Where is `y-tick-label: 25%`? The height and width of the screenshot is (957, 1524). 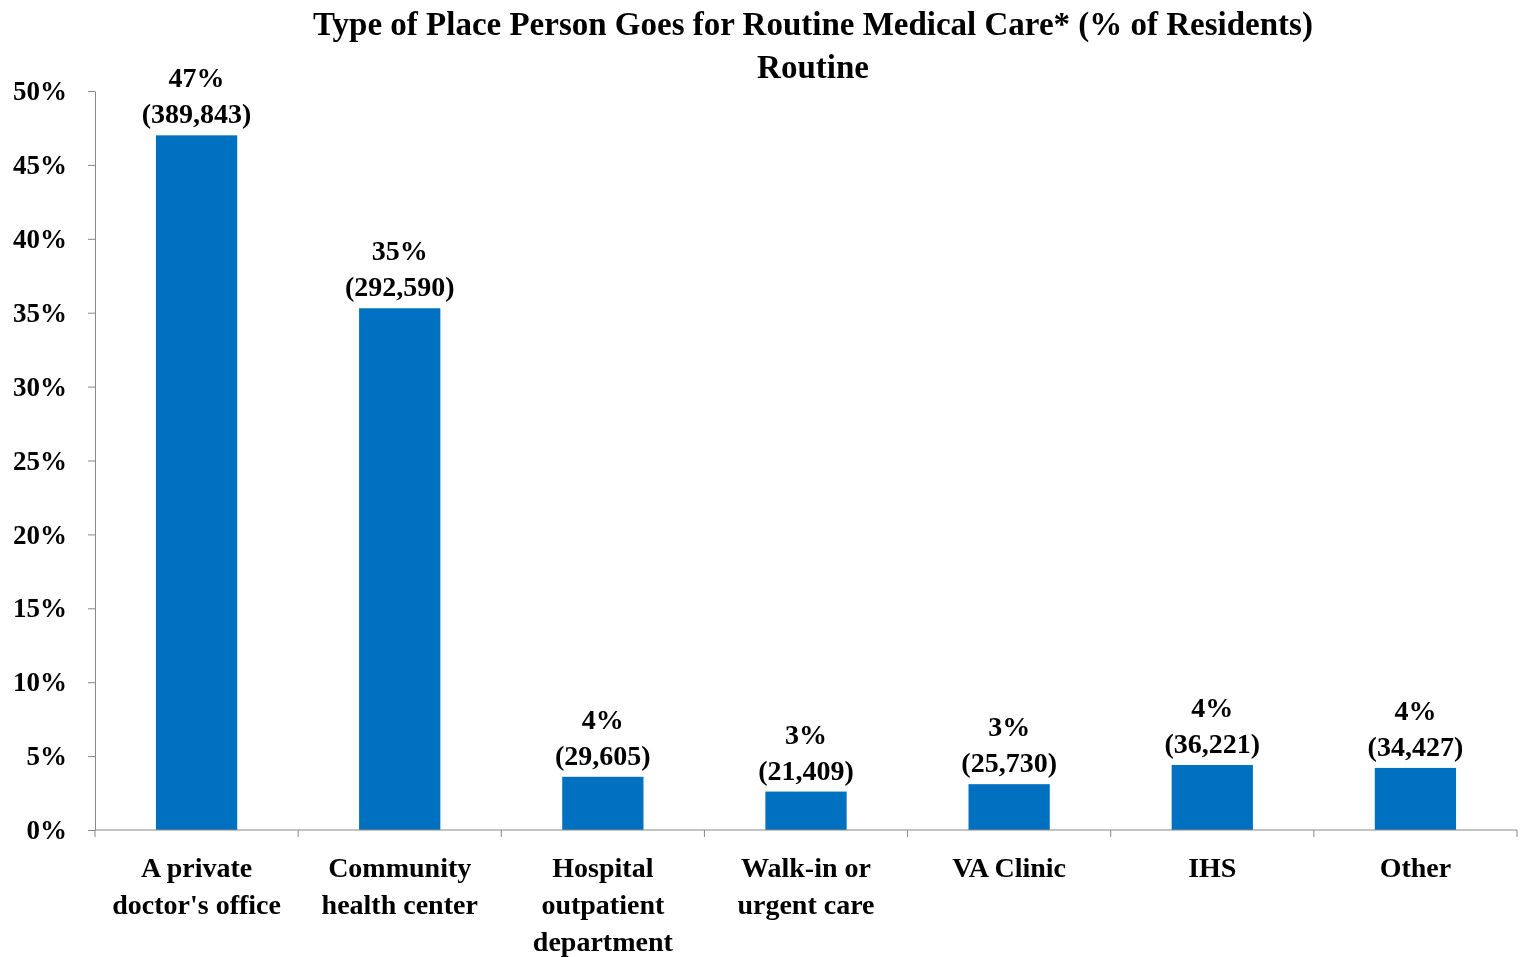 y-tick-label: 25% is located at coordinates (40, 460).